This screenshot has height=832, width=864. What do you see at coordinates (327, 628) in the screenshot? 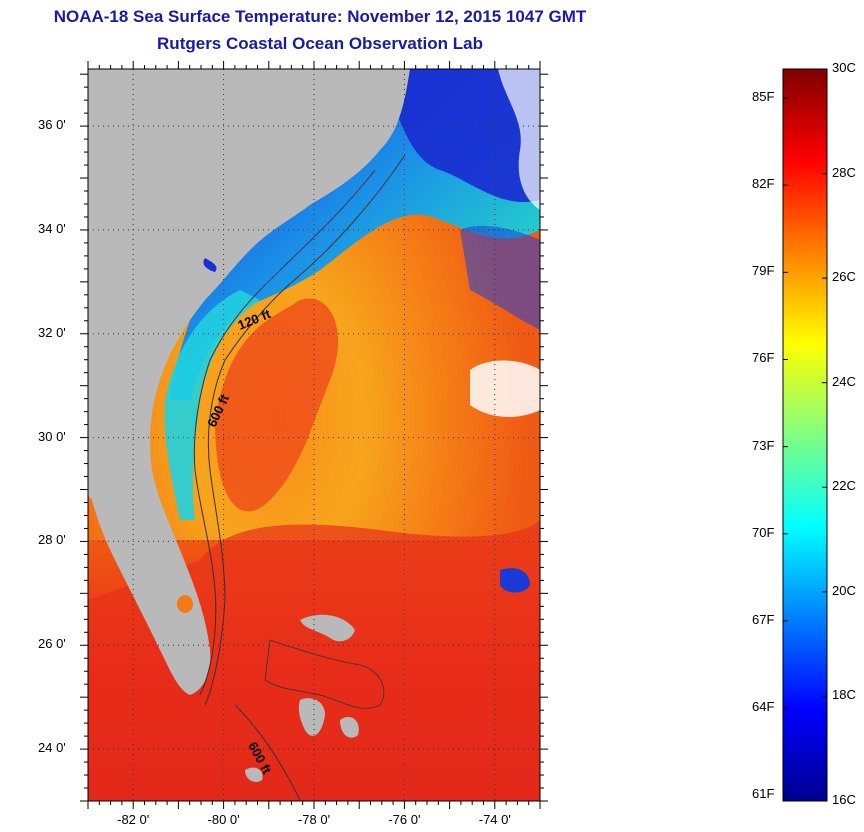
I see `bahamas-island` at bounding box center [327, 628].